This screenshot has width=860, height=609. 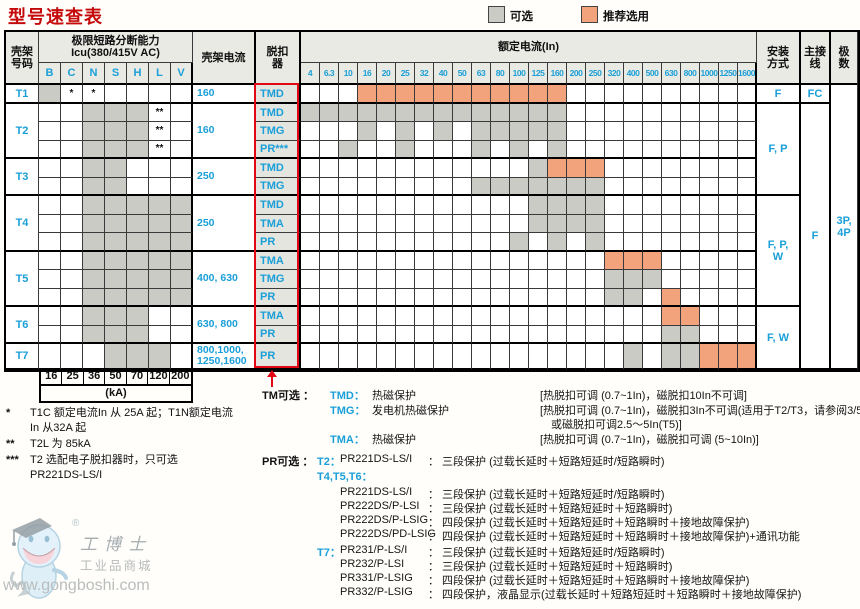 What do you see at coordinates (376, 459) in the screenshot?
I see `pr-model: PR221DS-LS/I` at bounding box center [376, 459].